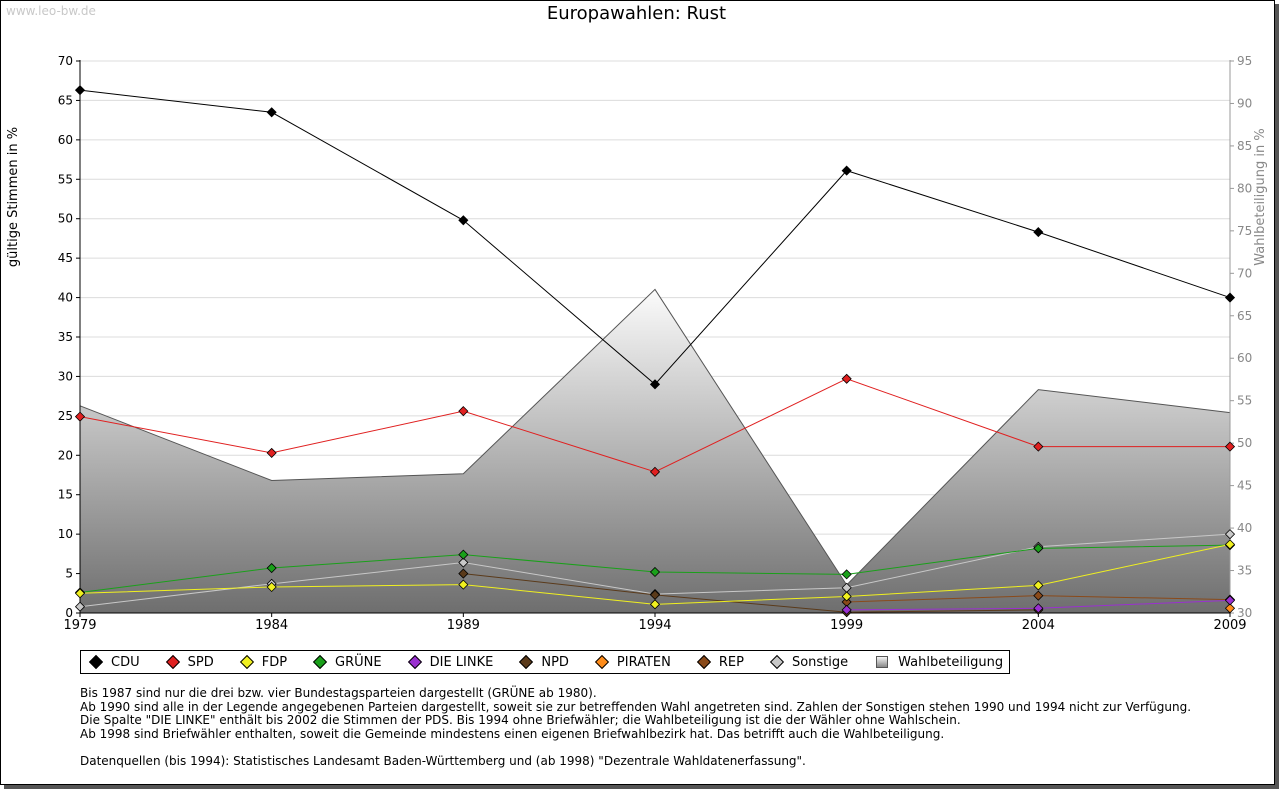 This screenshot has width=1280, height=791. Describe the element at coordinates (643, 662) in the screenshot. I see `legend-label: PIRATEN` at that location.